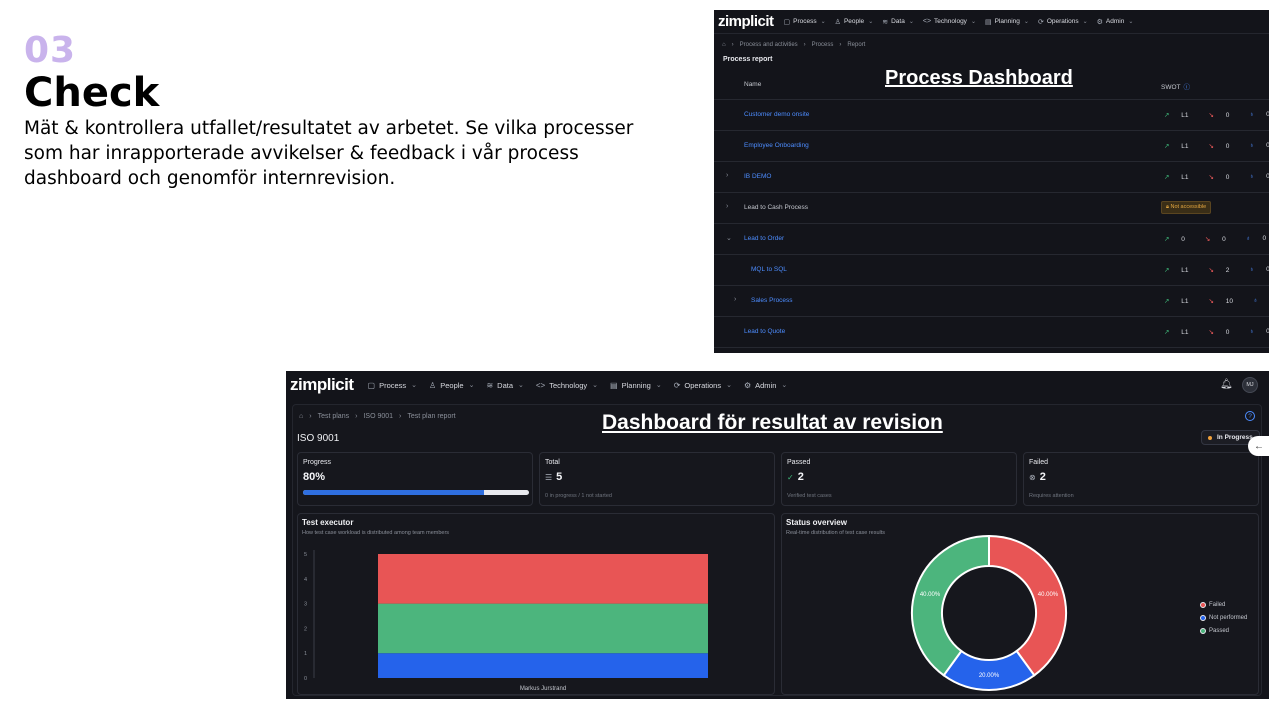  I want to click on process-name: Lead to Quote, so click(765, 331).